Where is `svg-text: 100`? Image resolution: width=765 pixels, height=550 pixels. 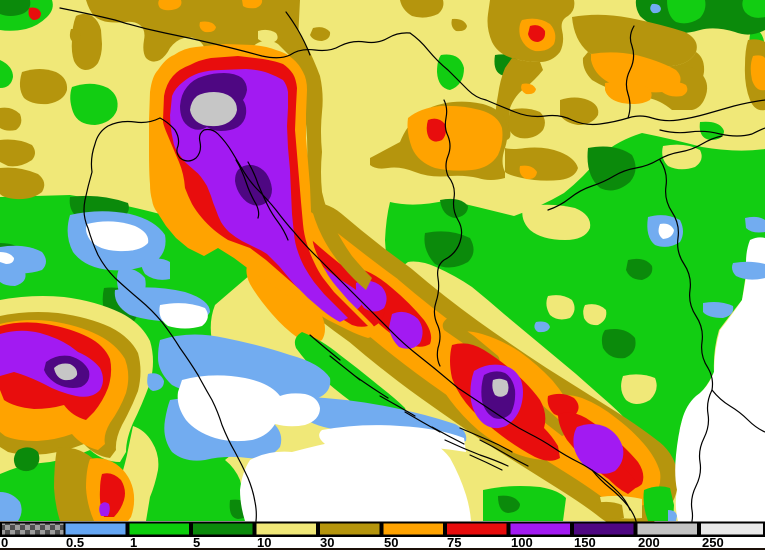 svg-text: 100 is located at coordinates (522, 542).